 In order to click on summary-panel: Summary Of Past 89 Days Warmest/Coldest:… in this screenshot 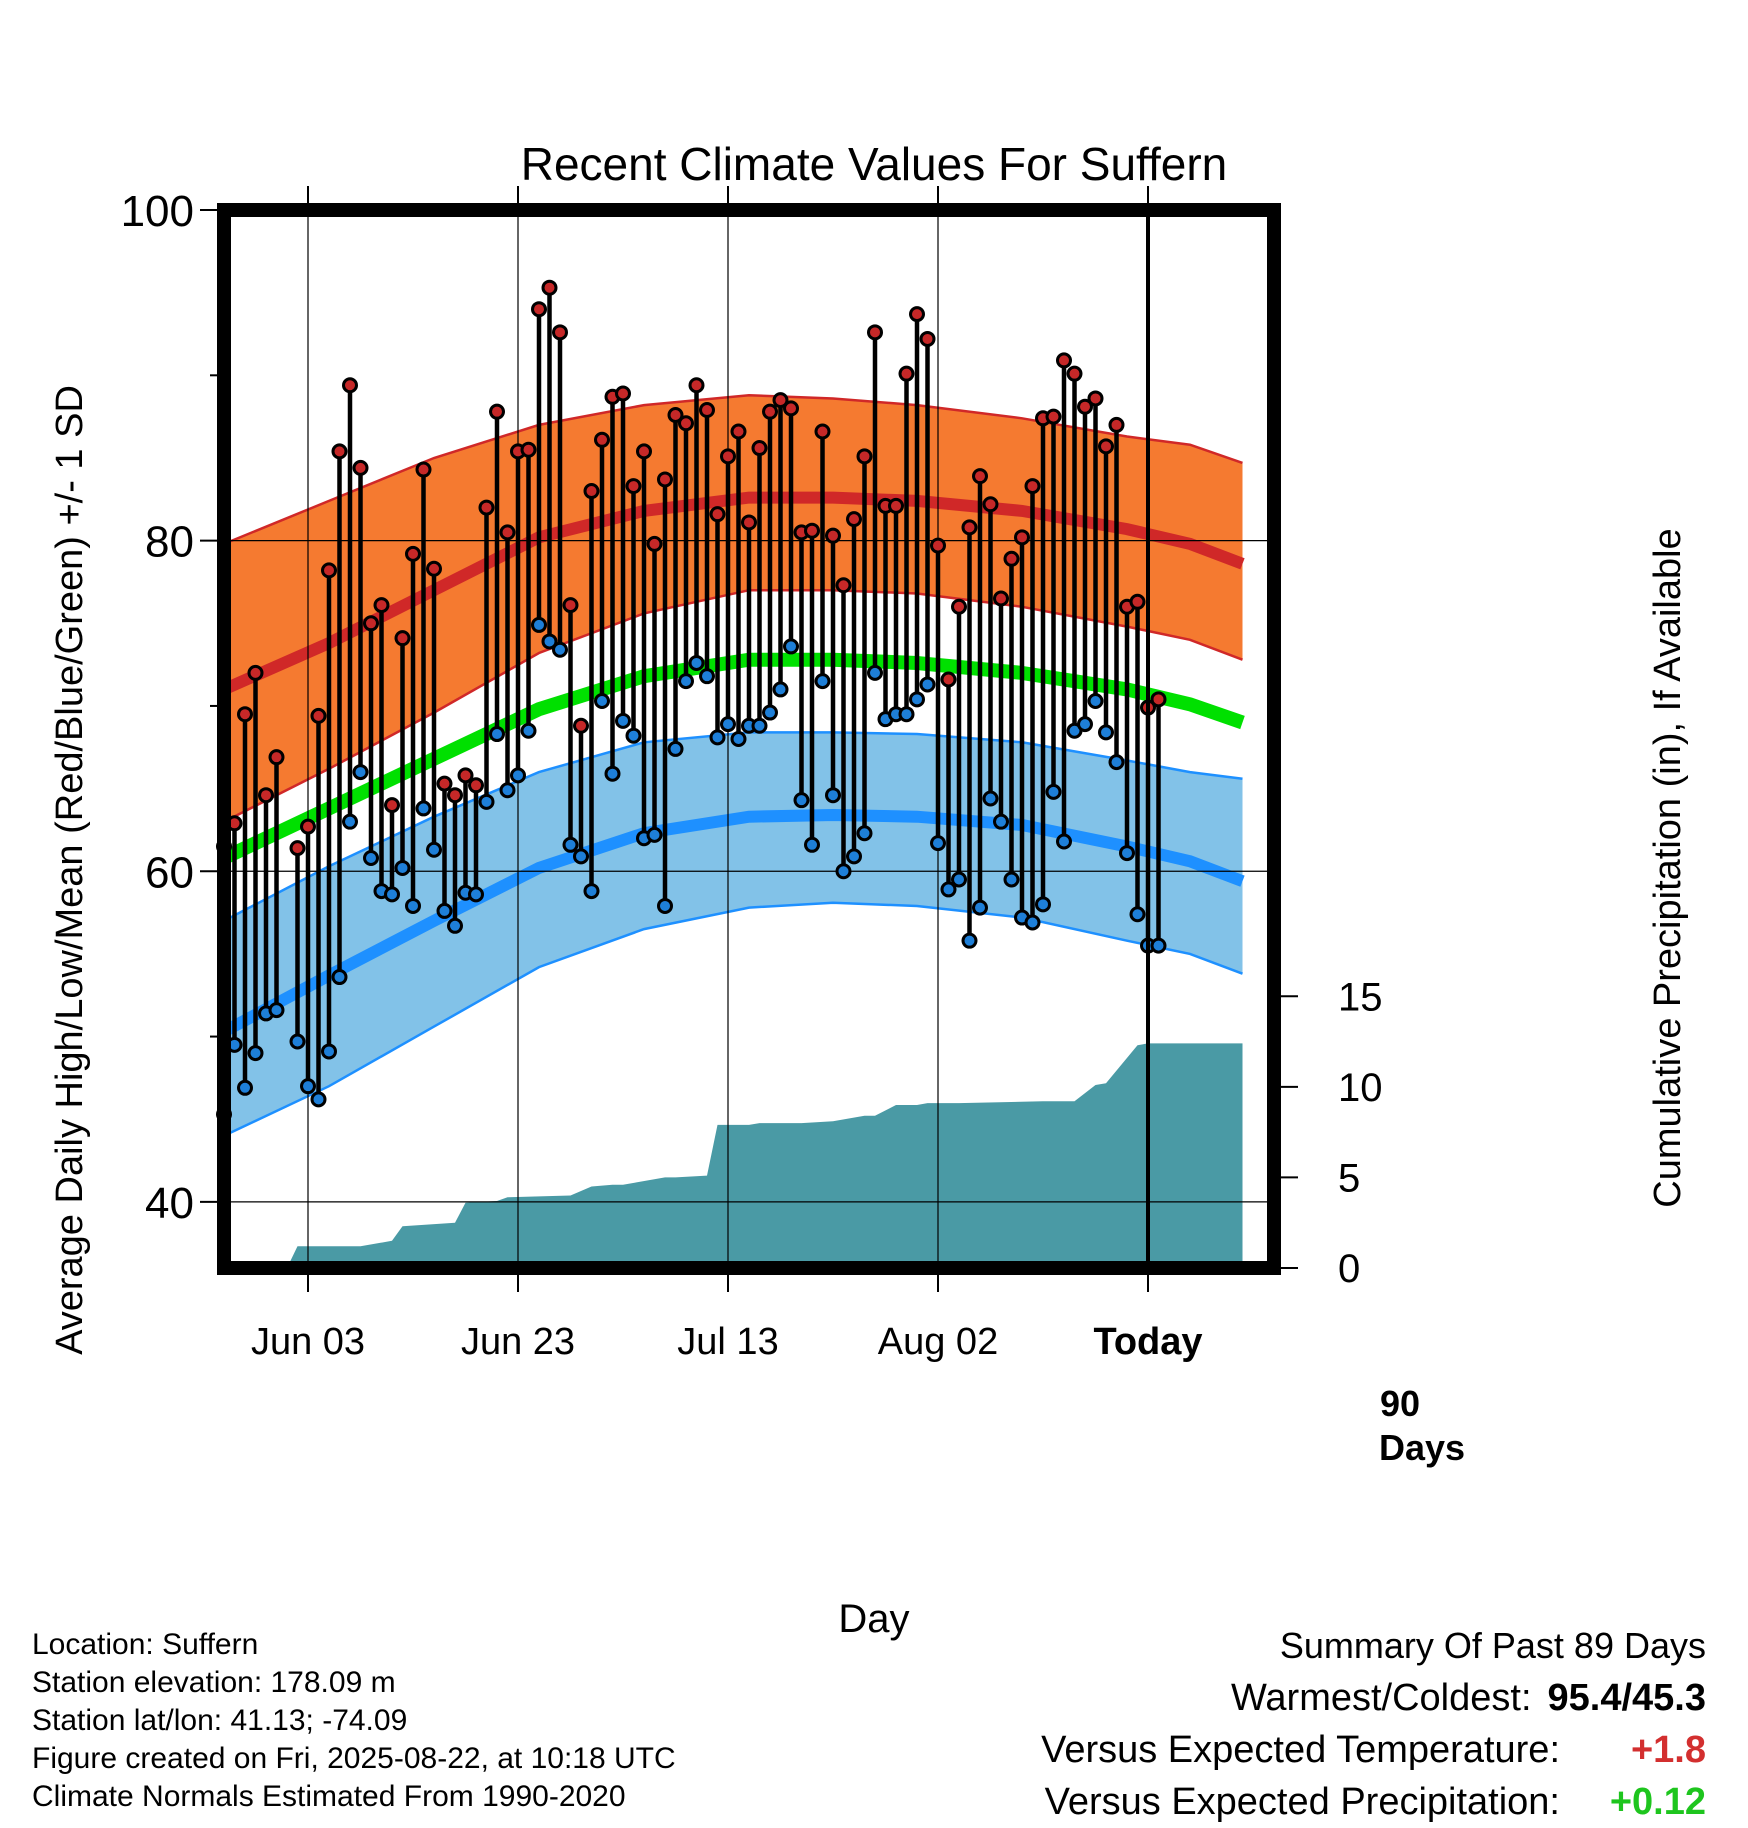, I will do `click(1373, 1724)`.